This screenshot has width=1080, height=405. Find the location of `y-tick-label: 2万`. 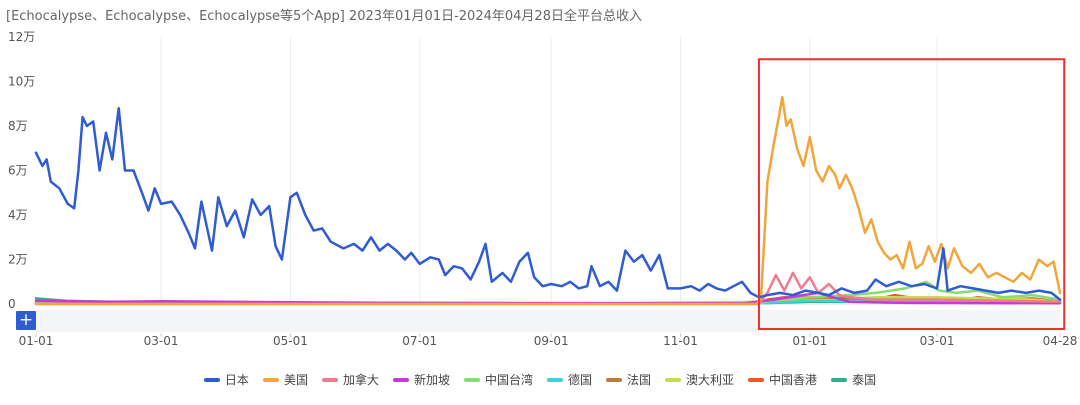

y-tick-label: 2万 is located at coordinates (18, 260).